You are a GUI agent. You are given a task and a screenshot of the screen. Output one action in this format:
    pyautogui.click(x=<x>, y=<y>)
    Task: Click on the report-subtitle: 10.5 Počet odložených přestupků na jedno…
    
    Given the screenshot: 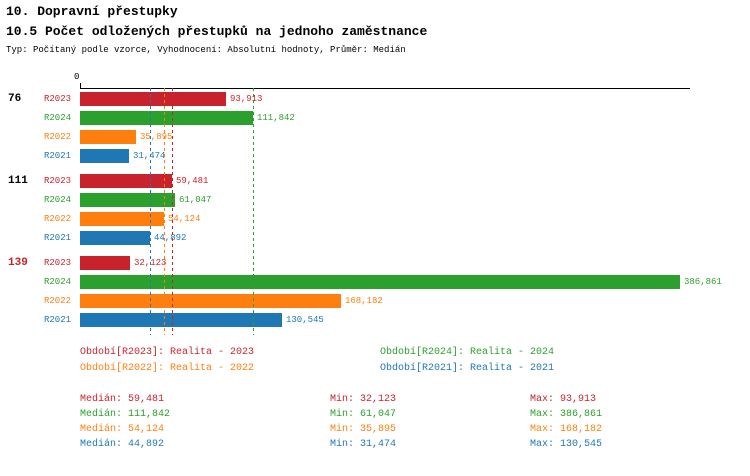 What is the action you would take?
    pyautogui.click(x=217, y=31)
    